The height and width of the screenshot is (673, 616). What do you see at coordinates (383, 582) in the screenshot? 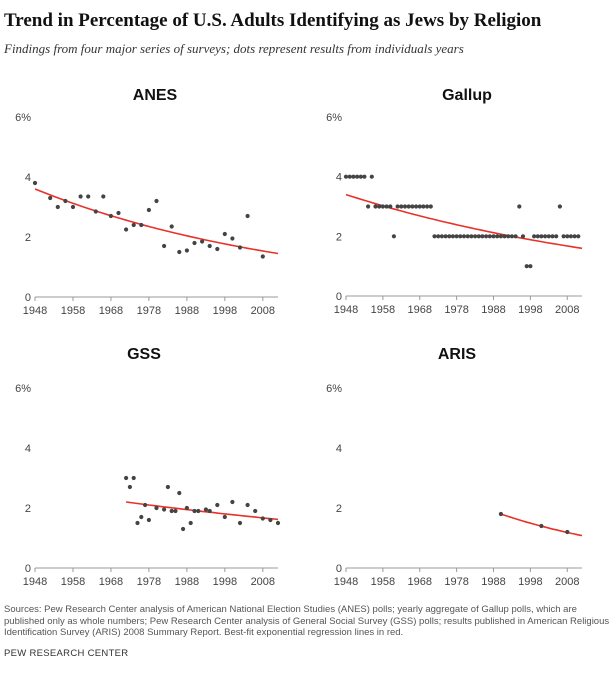
I see `aris-x-tick-label: 1958` at bounding box center [383, 582].